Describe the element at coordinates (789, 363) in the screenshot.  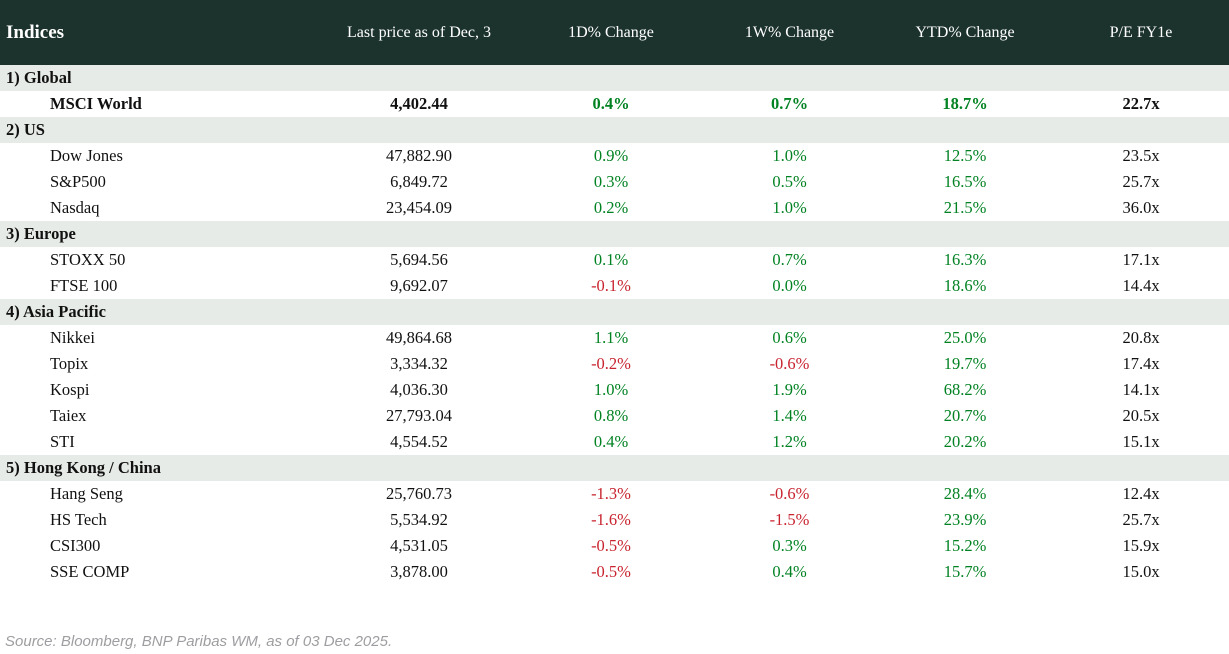
I see `1w-change-value: -0.6%` at that location.